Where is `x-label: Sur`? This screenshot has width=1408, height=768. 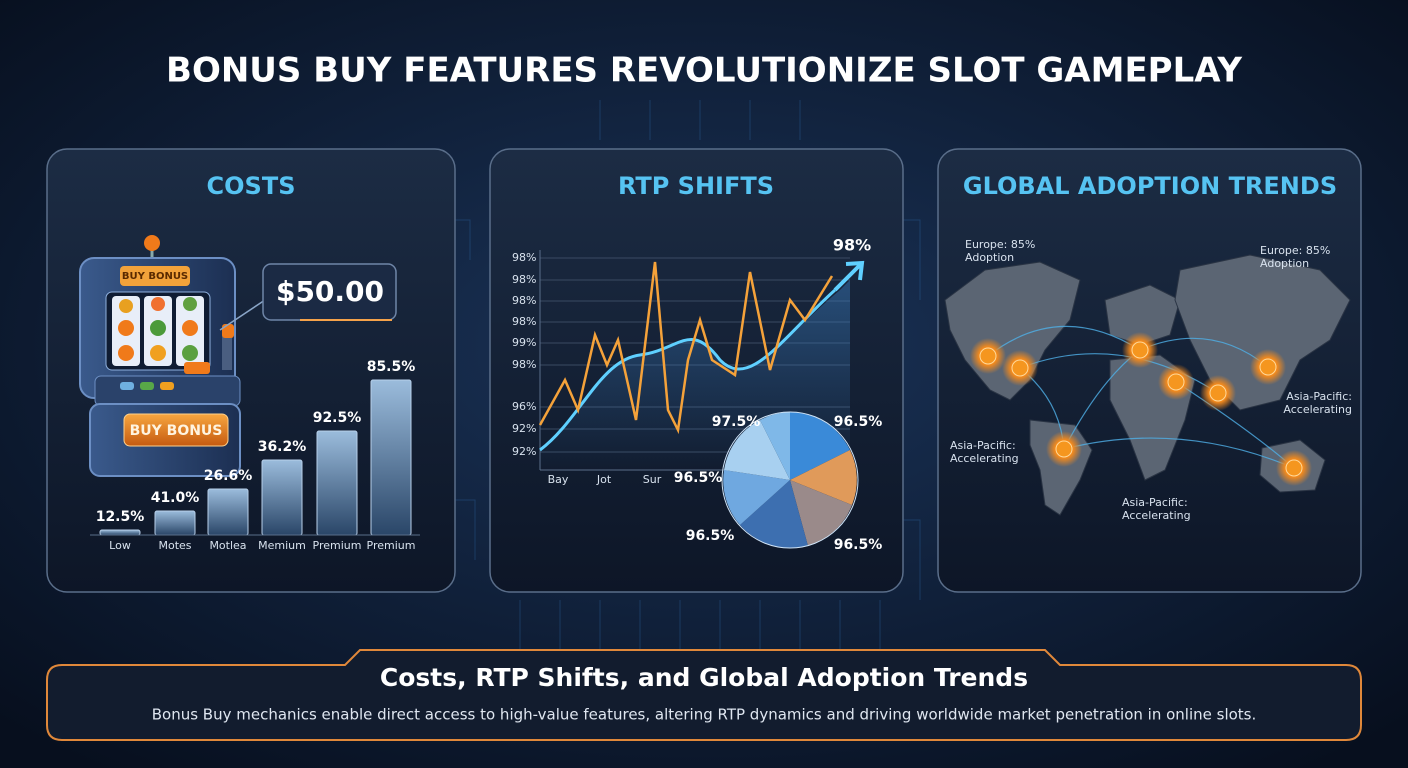
x-label: Sur is located at coordinates (652, 479).